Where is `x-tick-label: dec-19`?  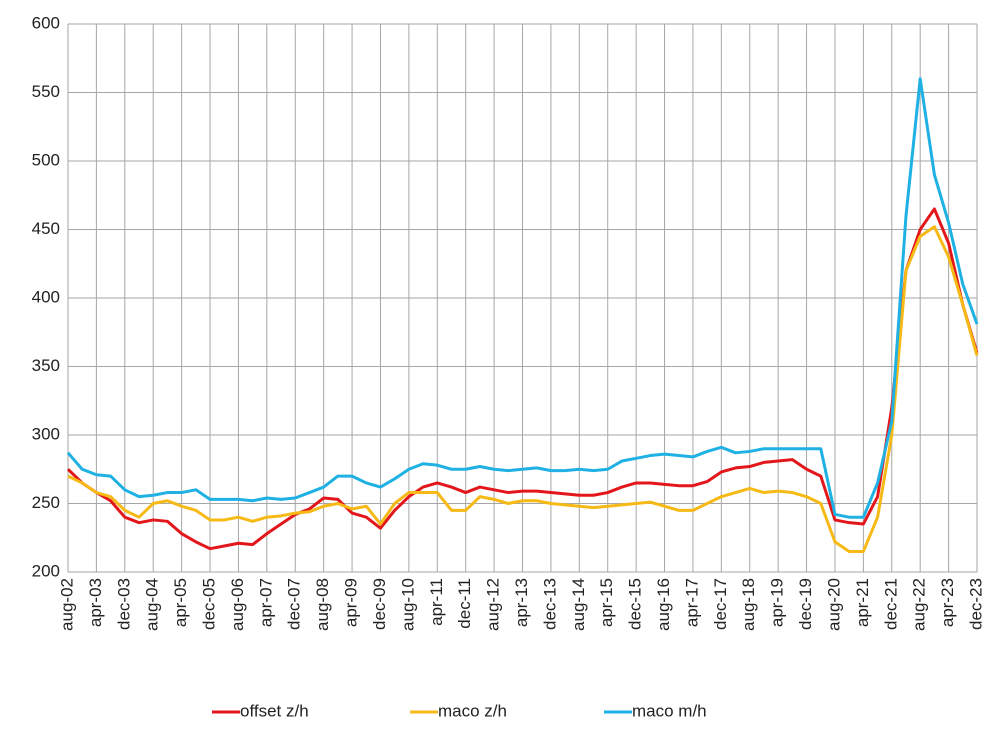
x-tick-label: dec-19 is located at coordinates (805, 604).